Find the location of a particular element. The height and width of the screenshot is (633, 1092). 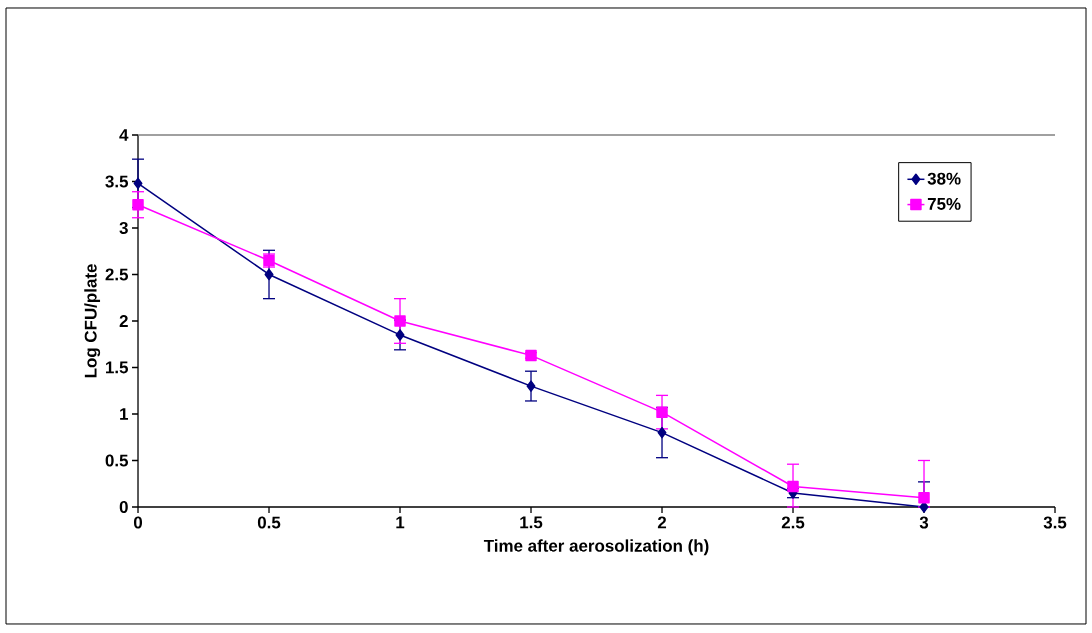

y-tick-label: 4 is located at coordinates (124, 135).